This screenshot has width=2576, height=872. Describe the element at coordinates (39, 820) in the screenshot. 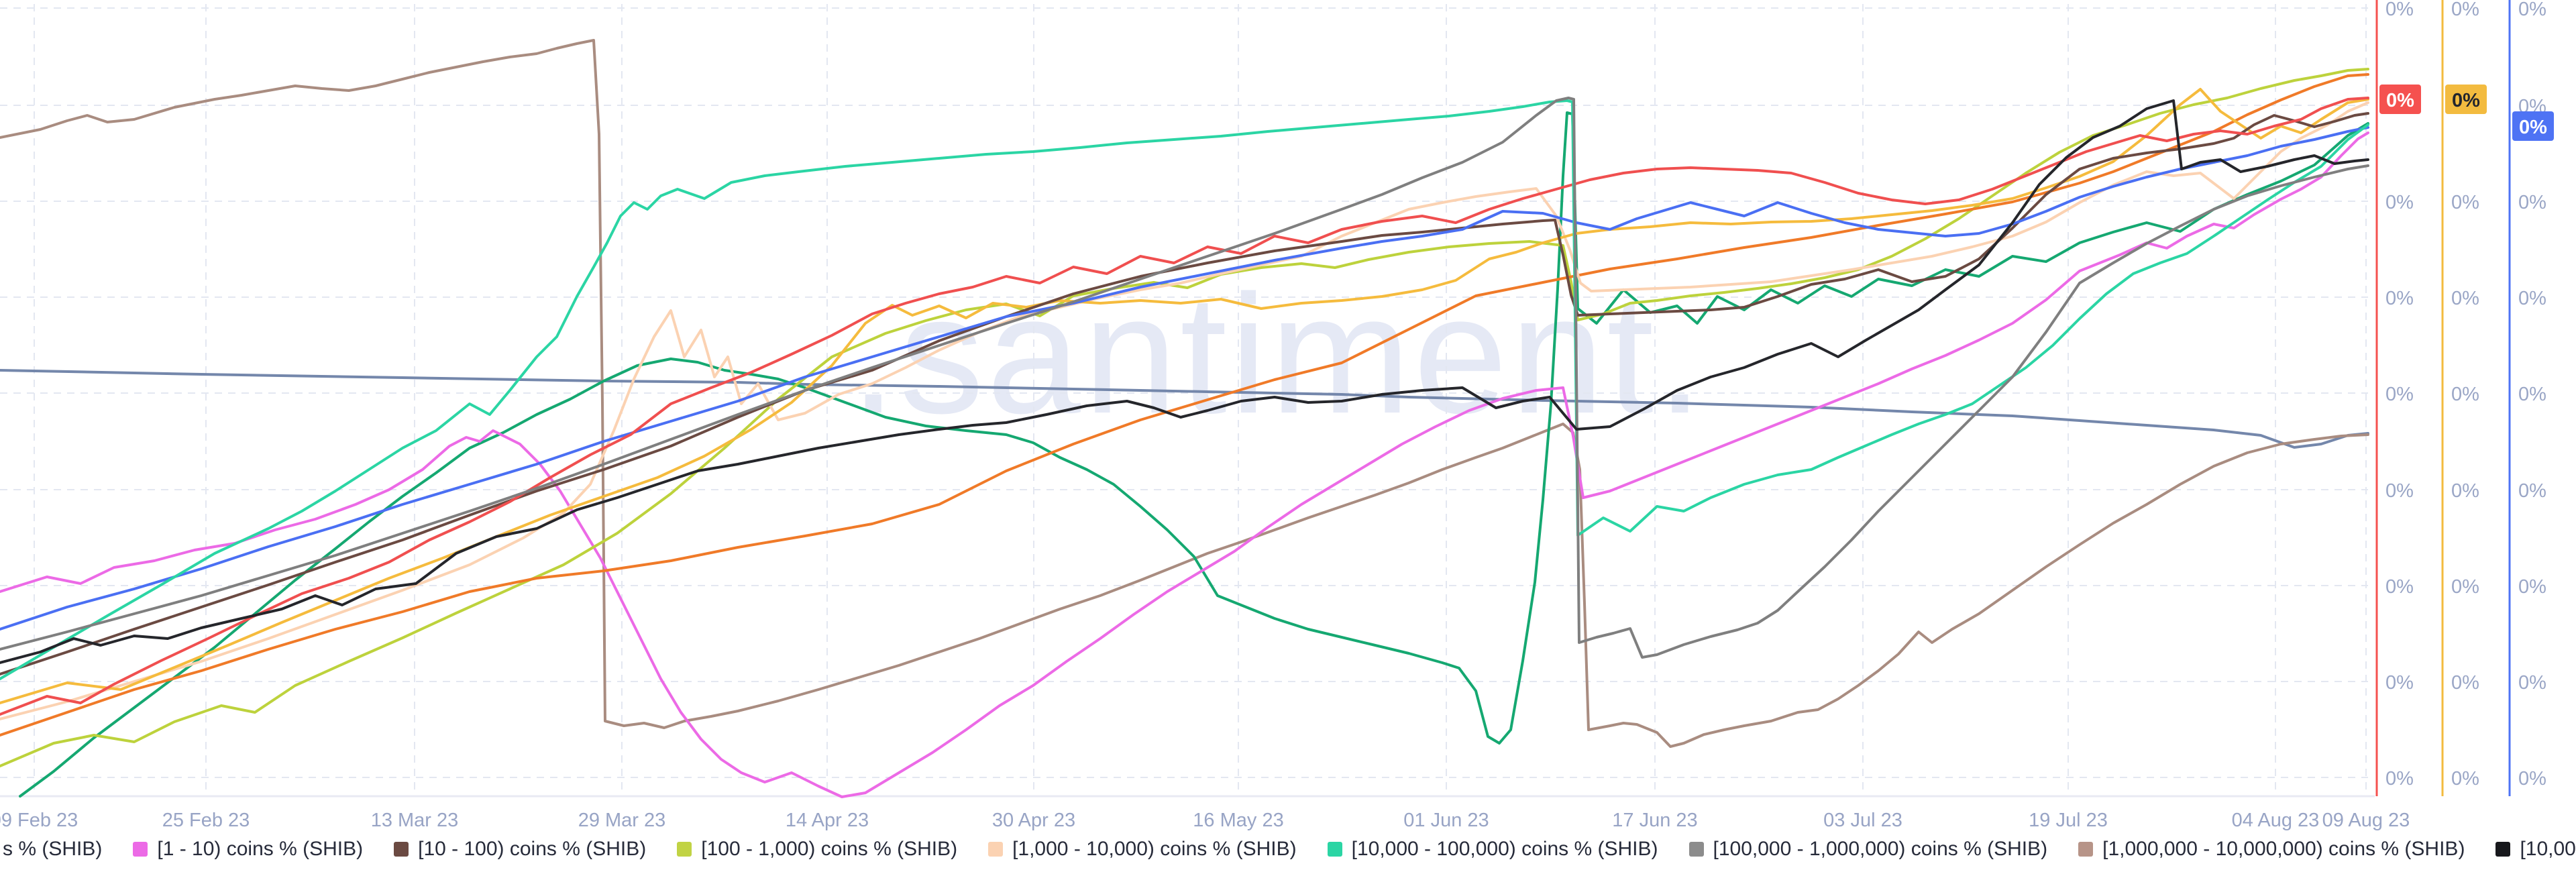

I see `x-tick-label: 09 Feb 23` at that location.